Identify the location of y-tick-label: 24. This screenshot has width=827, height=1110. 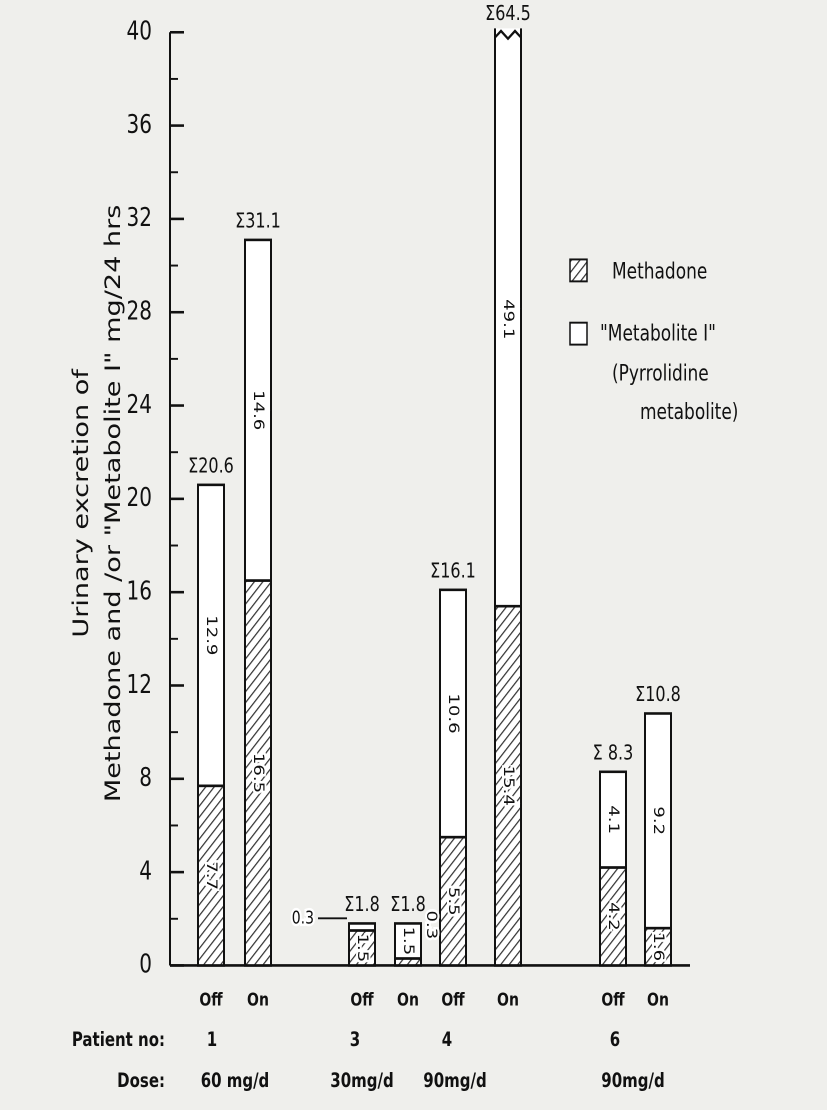
(139, 404).